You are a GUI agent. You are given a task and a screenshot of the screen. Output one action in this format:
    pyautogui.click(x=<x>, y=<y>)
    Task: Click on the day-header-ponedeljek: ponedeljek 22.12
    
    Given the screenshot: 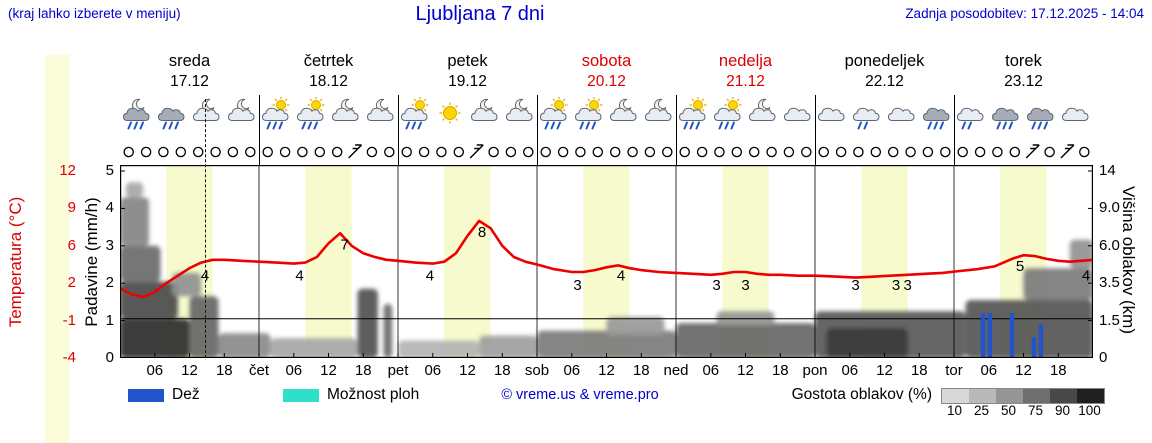 What is the action you would take?
    pyautogui.click(x=884, y=71)
    